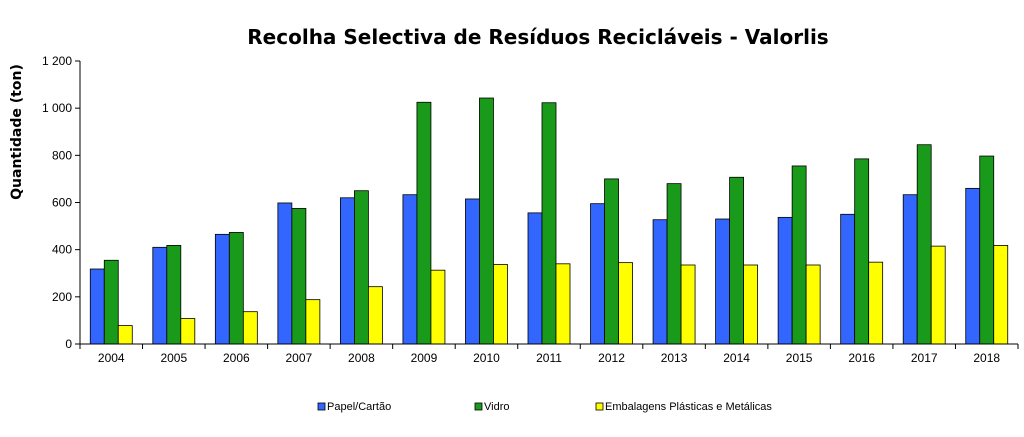  Describe the element at coordinates (799, 358) in the screenshot. I see `x-tick-label: 2015` at that location.